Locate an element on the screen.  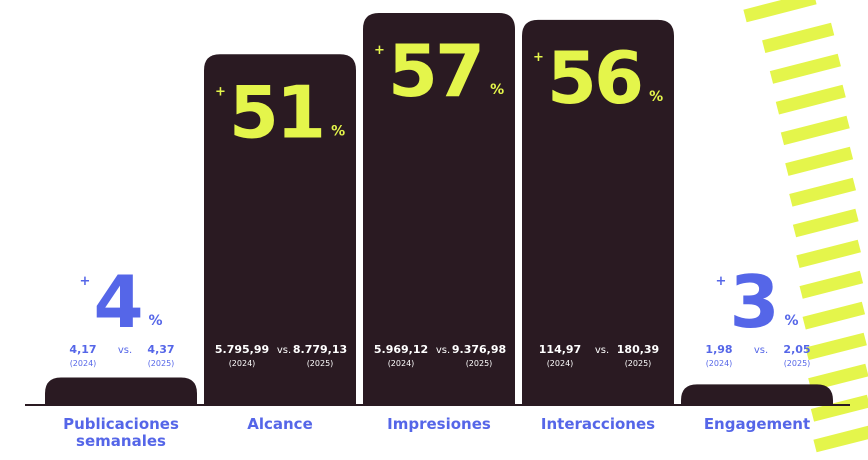
value-label: 3 is located at coordinates (752, 302).